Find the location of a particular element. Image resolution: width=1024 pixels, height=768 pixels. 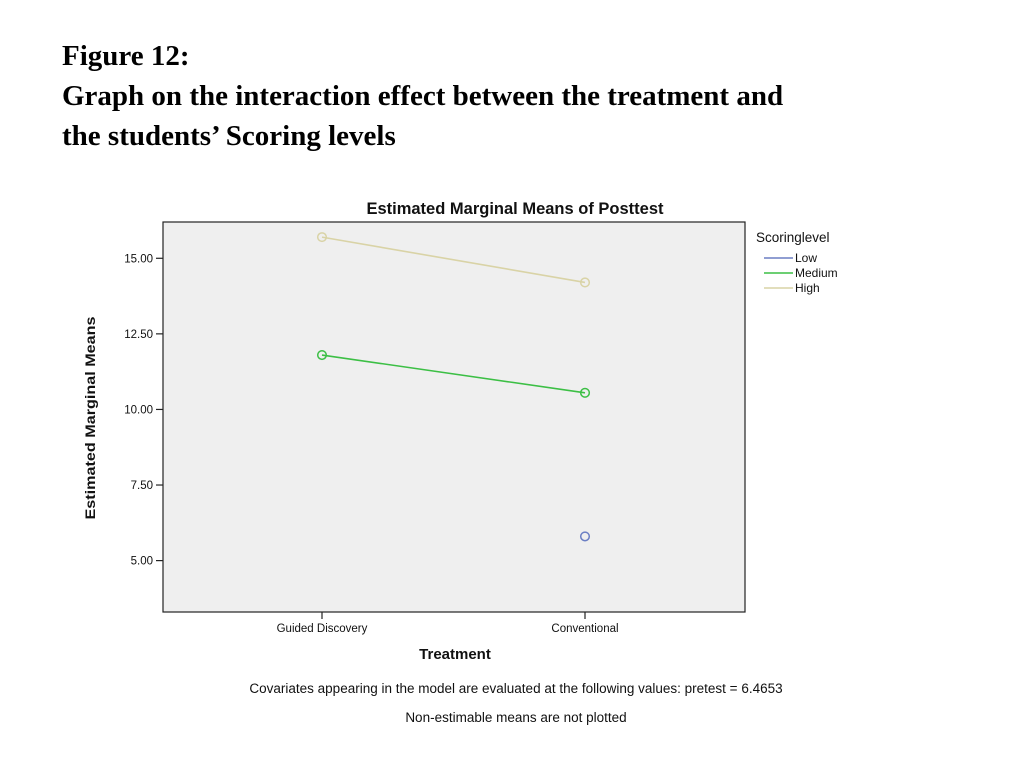

series-layer is located at coordinates (453, 387).